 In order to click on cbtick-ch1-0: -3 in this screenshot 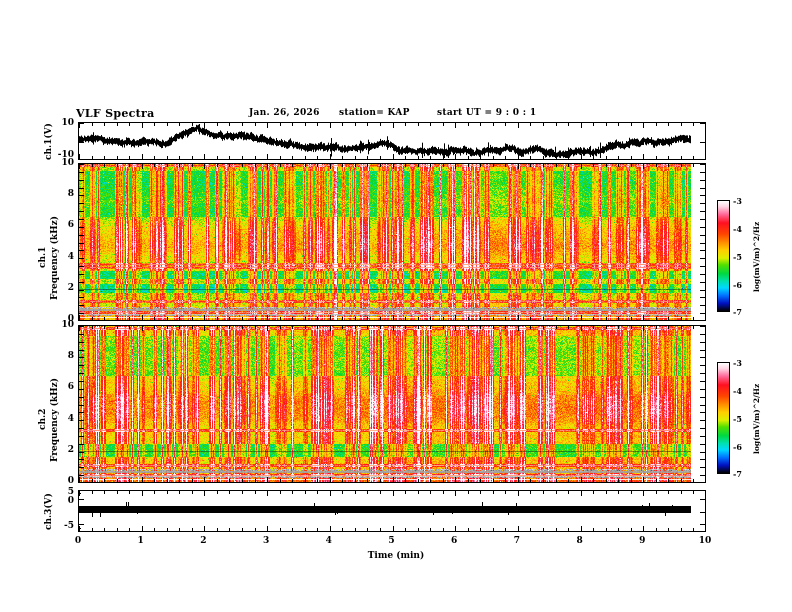, I will do `click(737, 201)`.